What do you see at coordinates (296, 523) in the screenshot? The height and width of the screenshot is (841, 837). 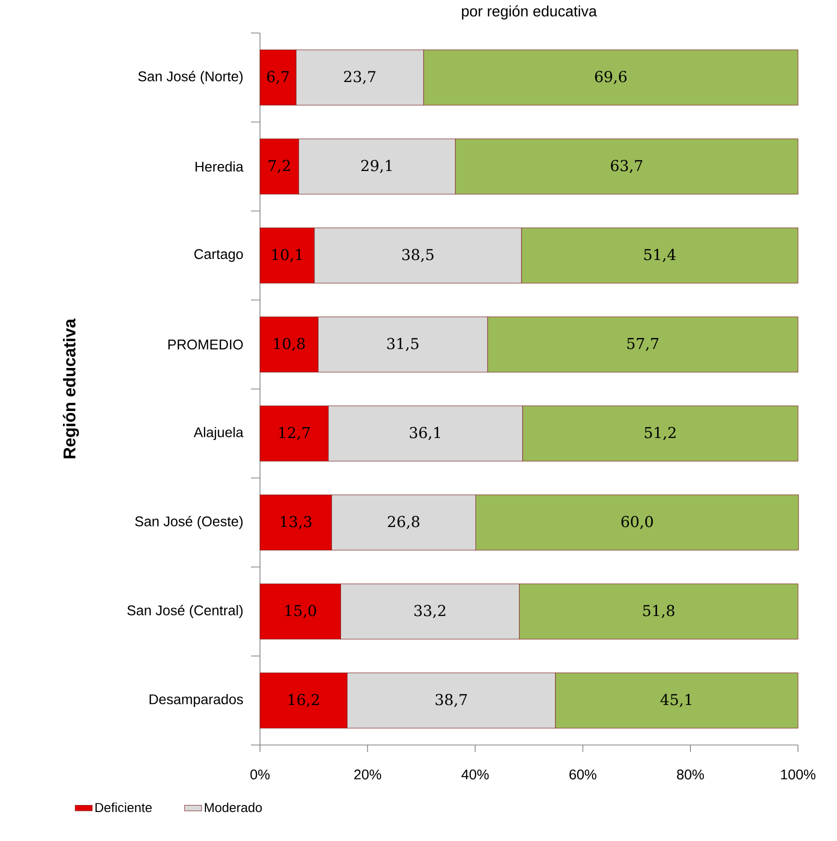 I see `data-label: 13,3` at bounding box center [296, 523].